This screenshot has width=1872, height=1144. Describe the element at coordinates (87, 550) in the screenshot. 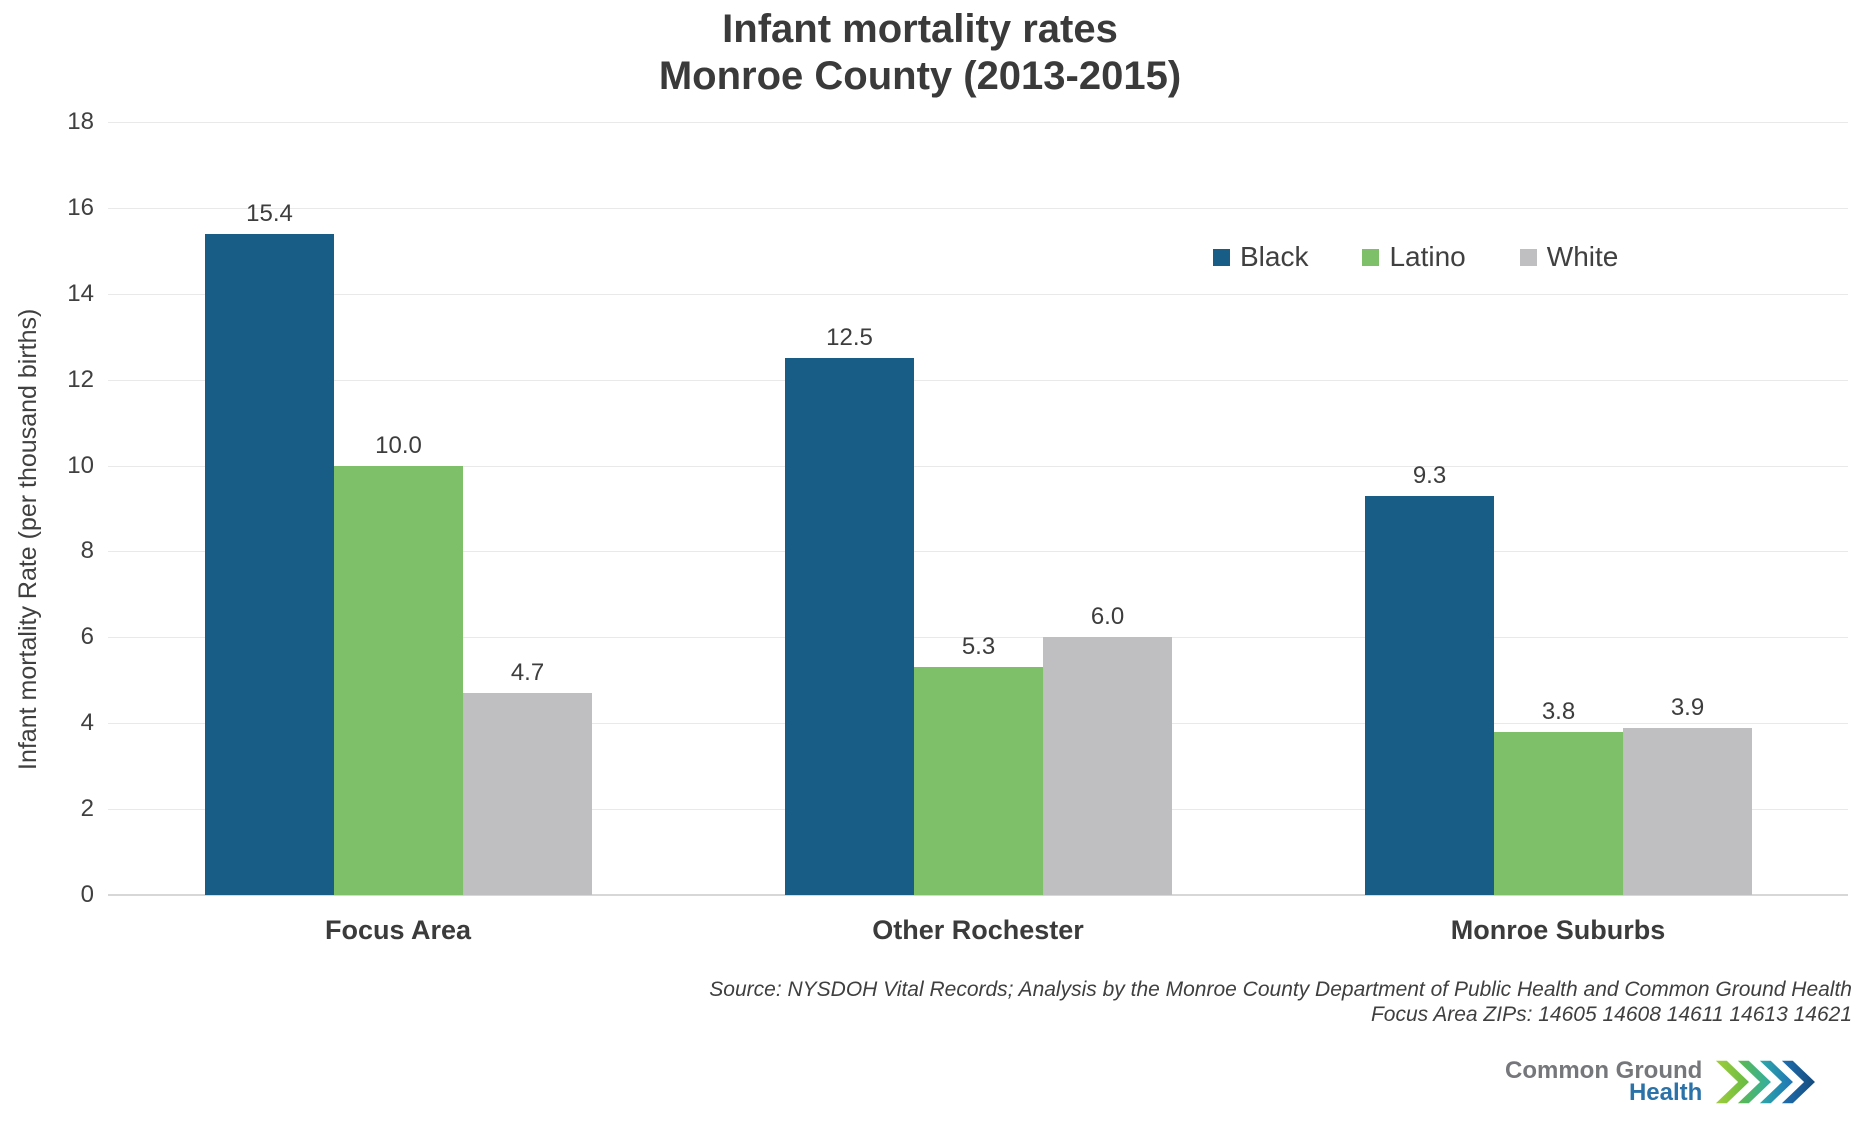

I see `y-tick-label: 8` at that location.